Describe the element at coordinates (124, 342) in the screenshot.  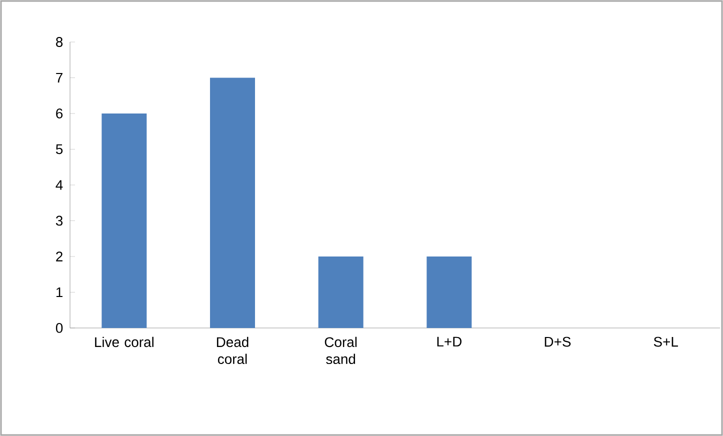
I see `x-tick-label: Live coral` at that location.